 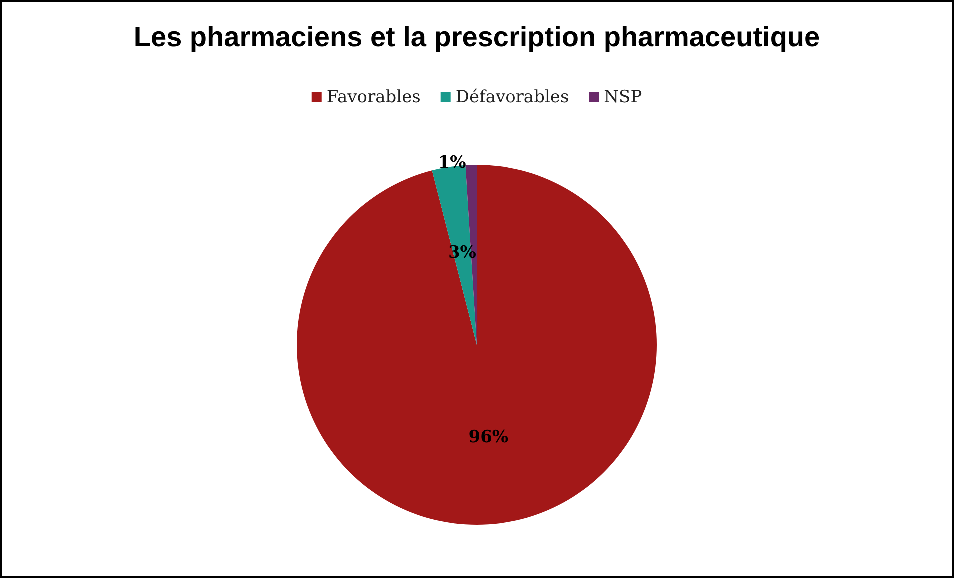 I want to click on chart-title: Les pharmaciens et la prescription pharmaceutique, so click(x=477, y=37).